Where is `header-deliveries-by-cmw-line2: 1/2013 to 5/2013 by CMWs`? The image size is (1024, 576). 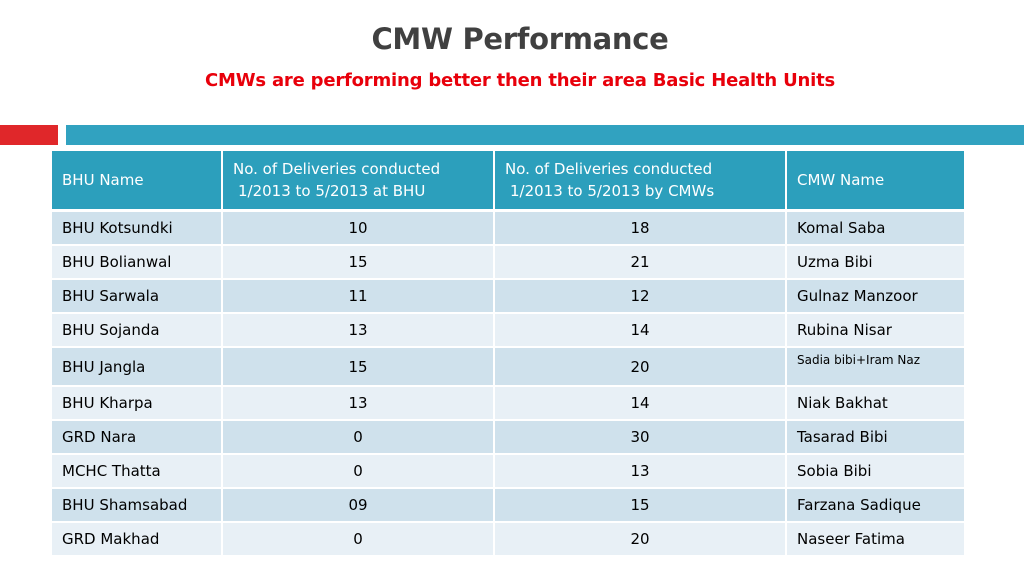
header-deliveries-by-cmw-line2: 1/2013 to 5/2013 by CMWs is located at coordinates (612, 191).